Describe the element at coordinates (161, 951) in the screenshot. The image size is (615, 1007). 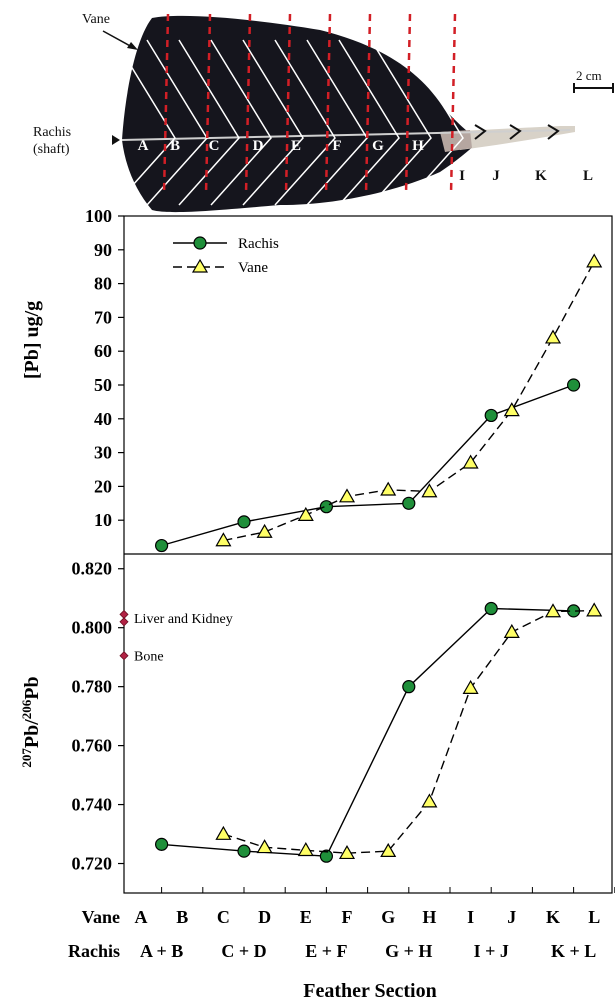
I see `x-tick-label-rachis: A + B` at that location.